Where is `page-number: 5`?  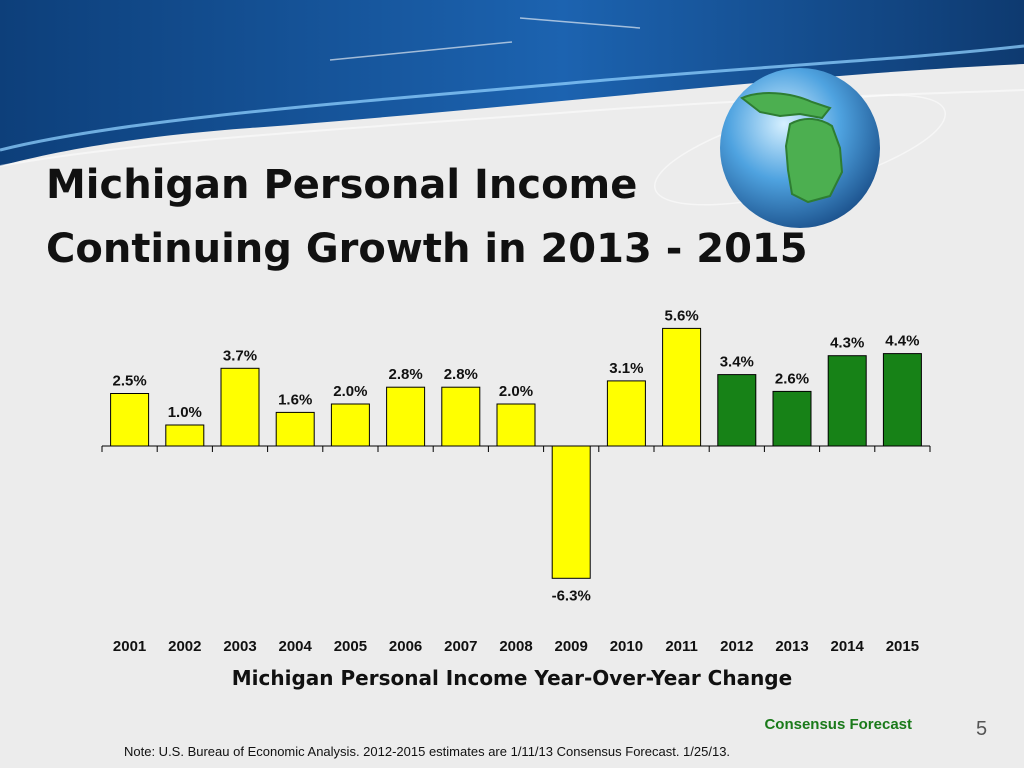
page-number: 5 is located at coordinates (982, 729).